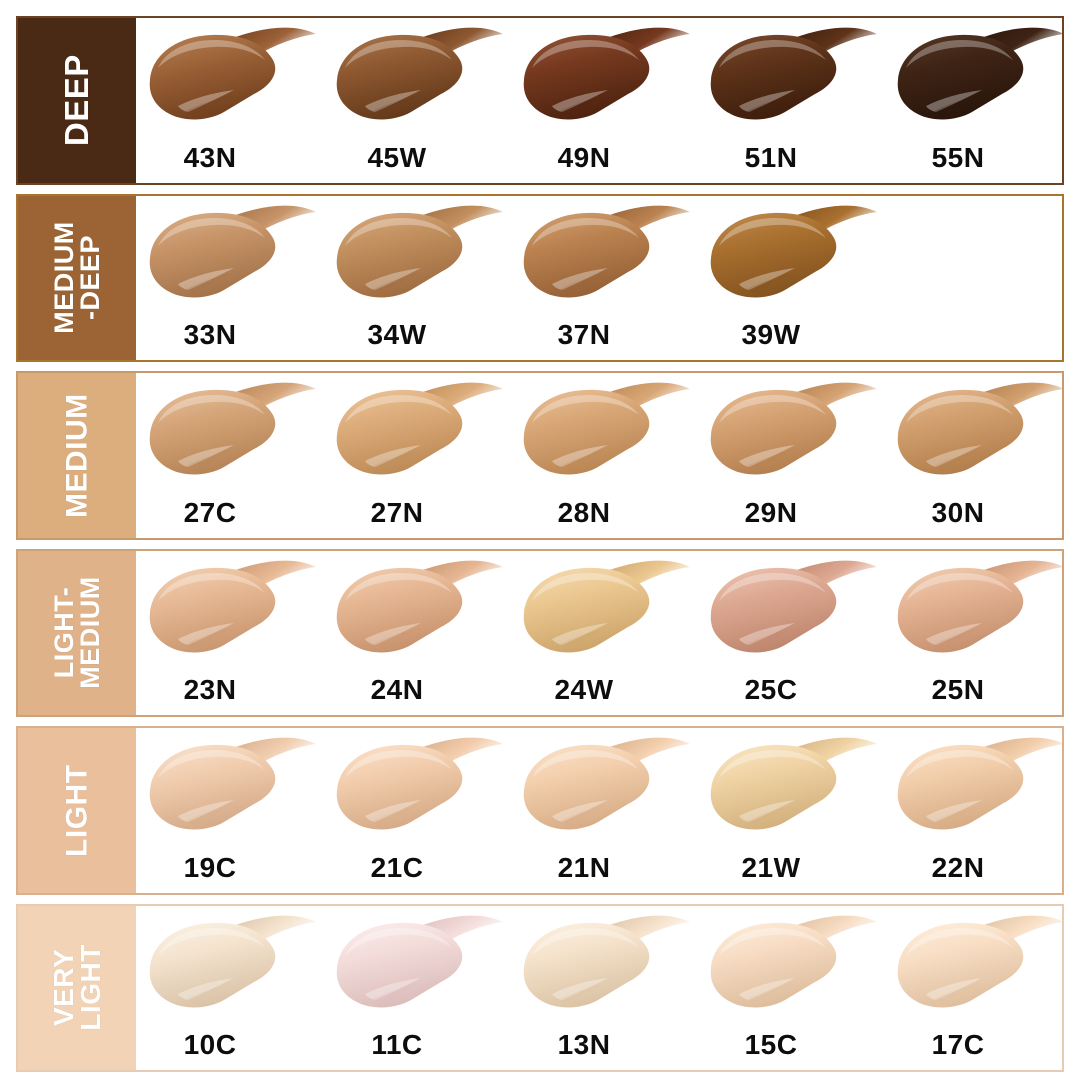  I want to click on shade-swatch-45W: 45W, so click(416, 100).